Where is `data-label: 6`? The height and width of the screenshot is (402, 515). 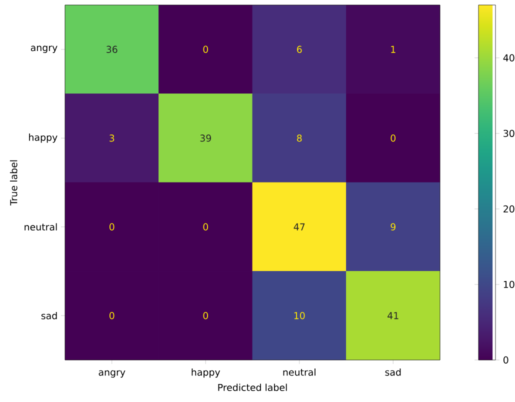 data-label: 6 is located at coordinates (299, 49).